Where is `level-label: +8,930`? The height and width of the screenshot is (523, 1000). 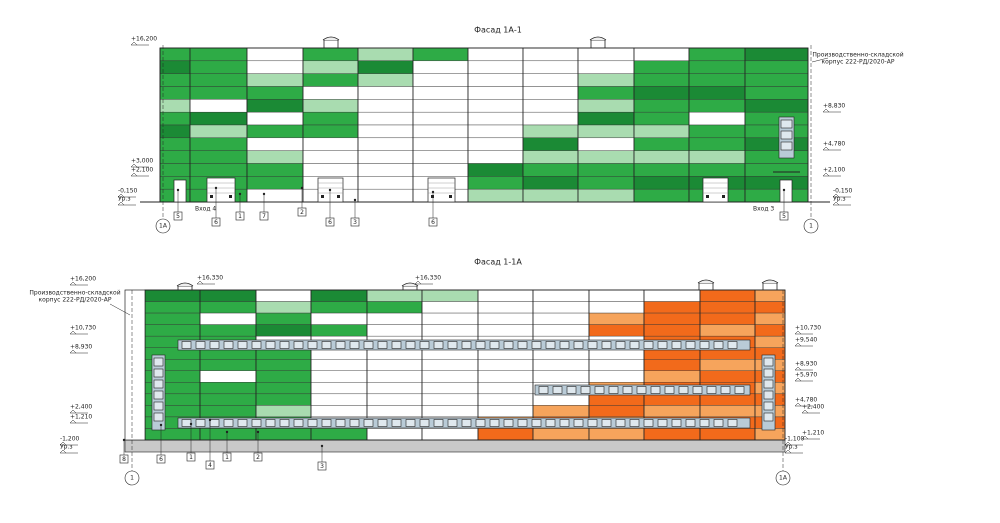 level-label: +8,930 is located at coordinates (806, 364).